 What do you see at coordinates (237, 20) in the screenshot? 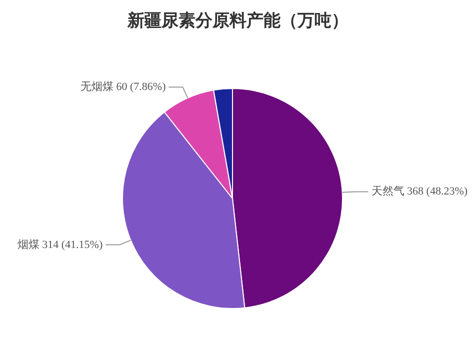
I see `chart-title: 新疆尿素分原料产能（万吨）` at bounding box center [237, 20].